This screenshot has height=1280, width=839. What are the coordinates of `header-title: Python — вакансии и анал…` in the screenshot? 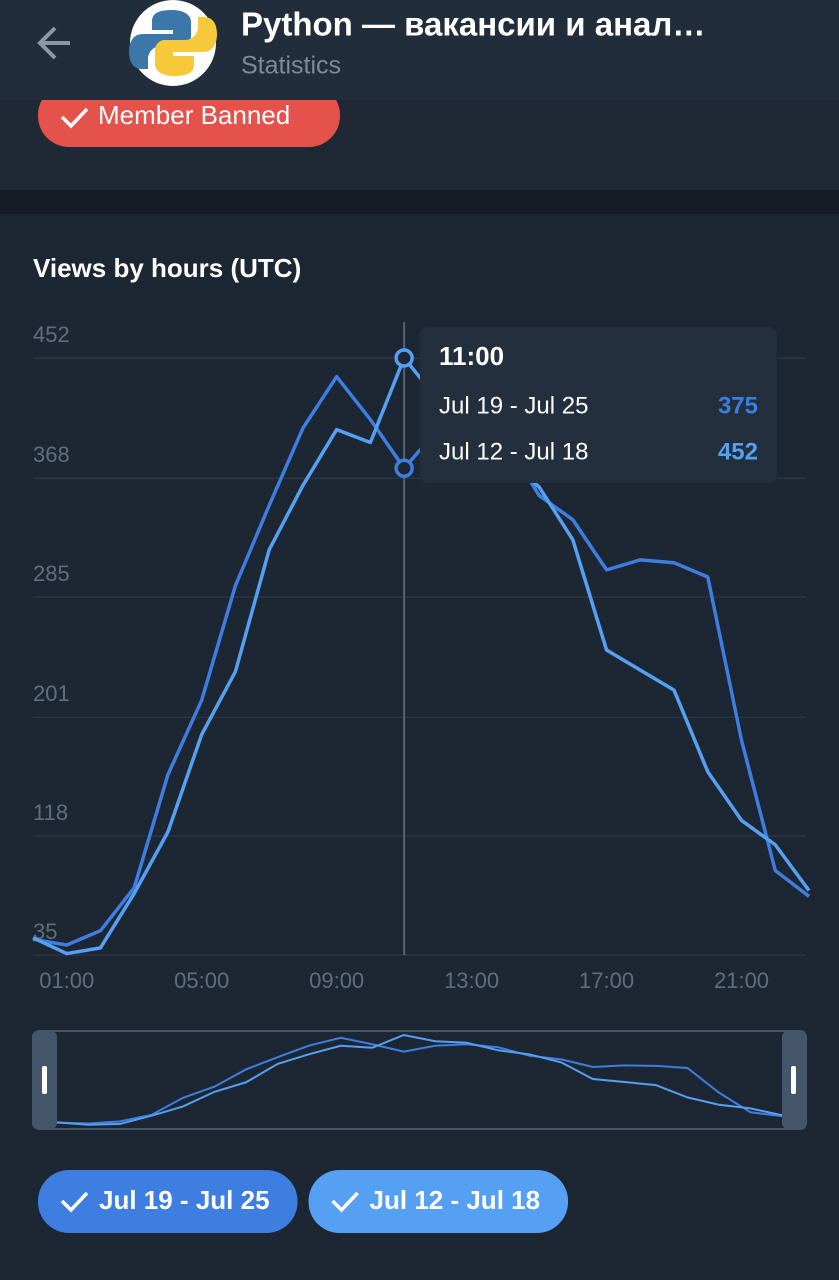 It's located at (473, 24).